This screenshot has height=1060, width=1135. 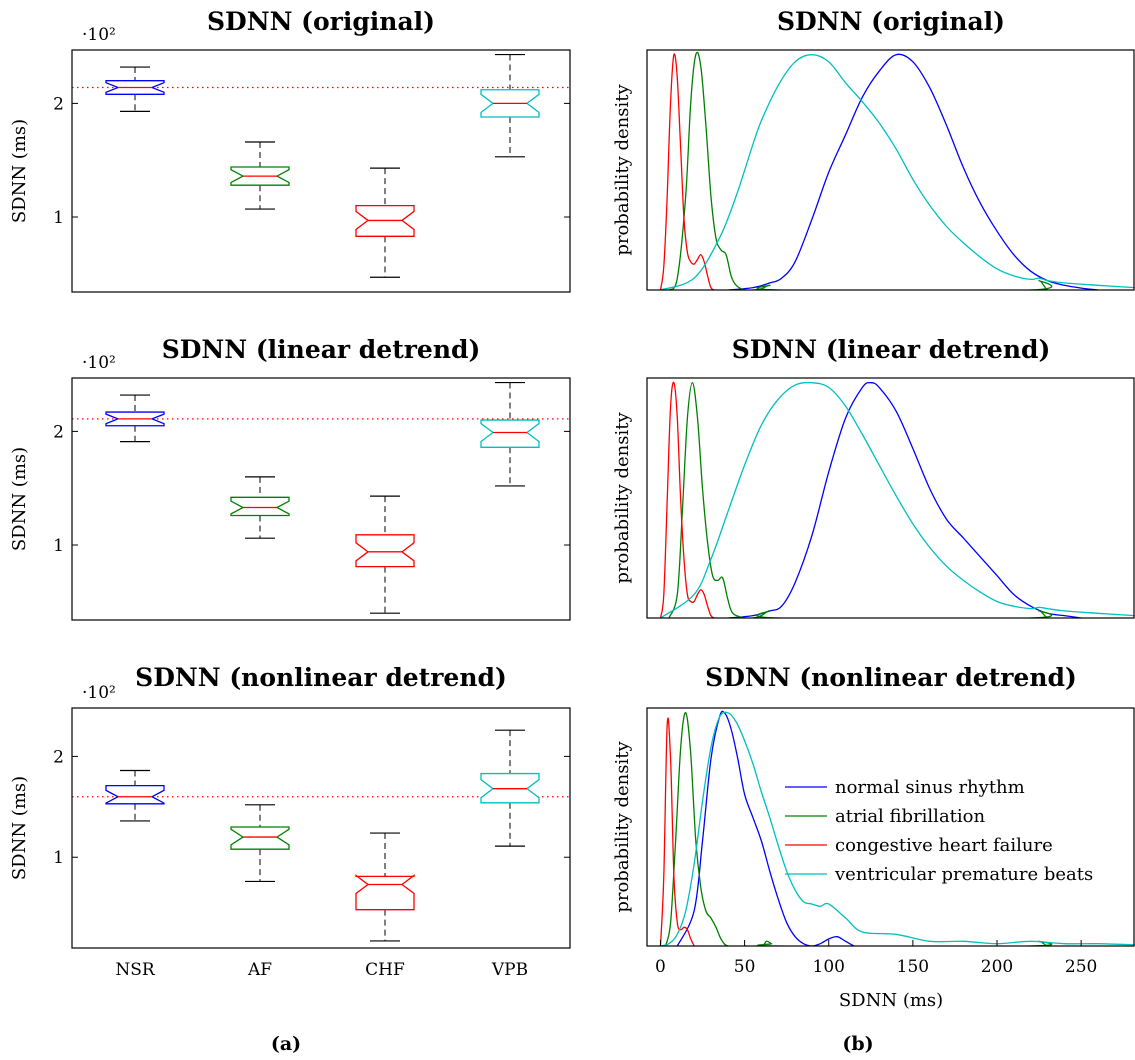 I want to click on y-tick-label-0-1: 2, so click(x=58, y=104).